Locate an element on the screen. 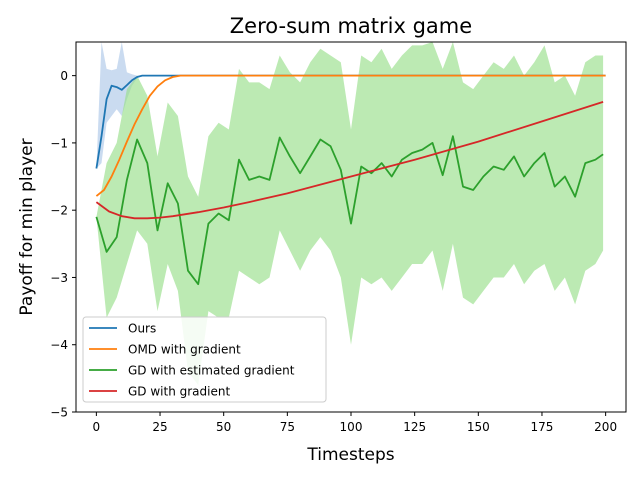  legend-label: GD with estimated gradient is located at coordinates (211, 371).